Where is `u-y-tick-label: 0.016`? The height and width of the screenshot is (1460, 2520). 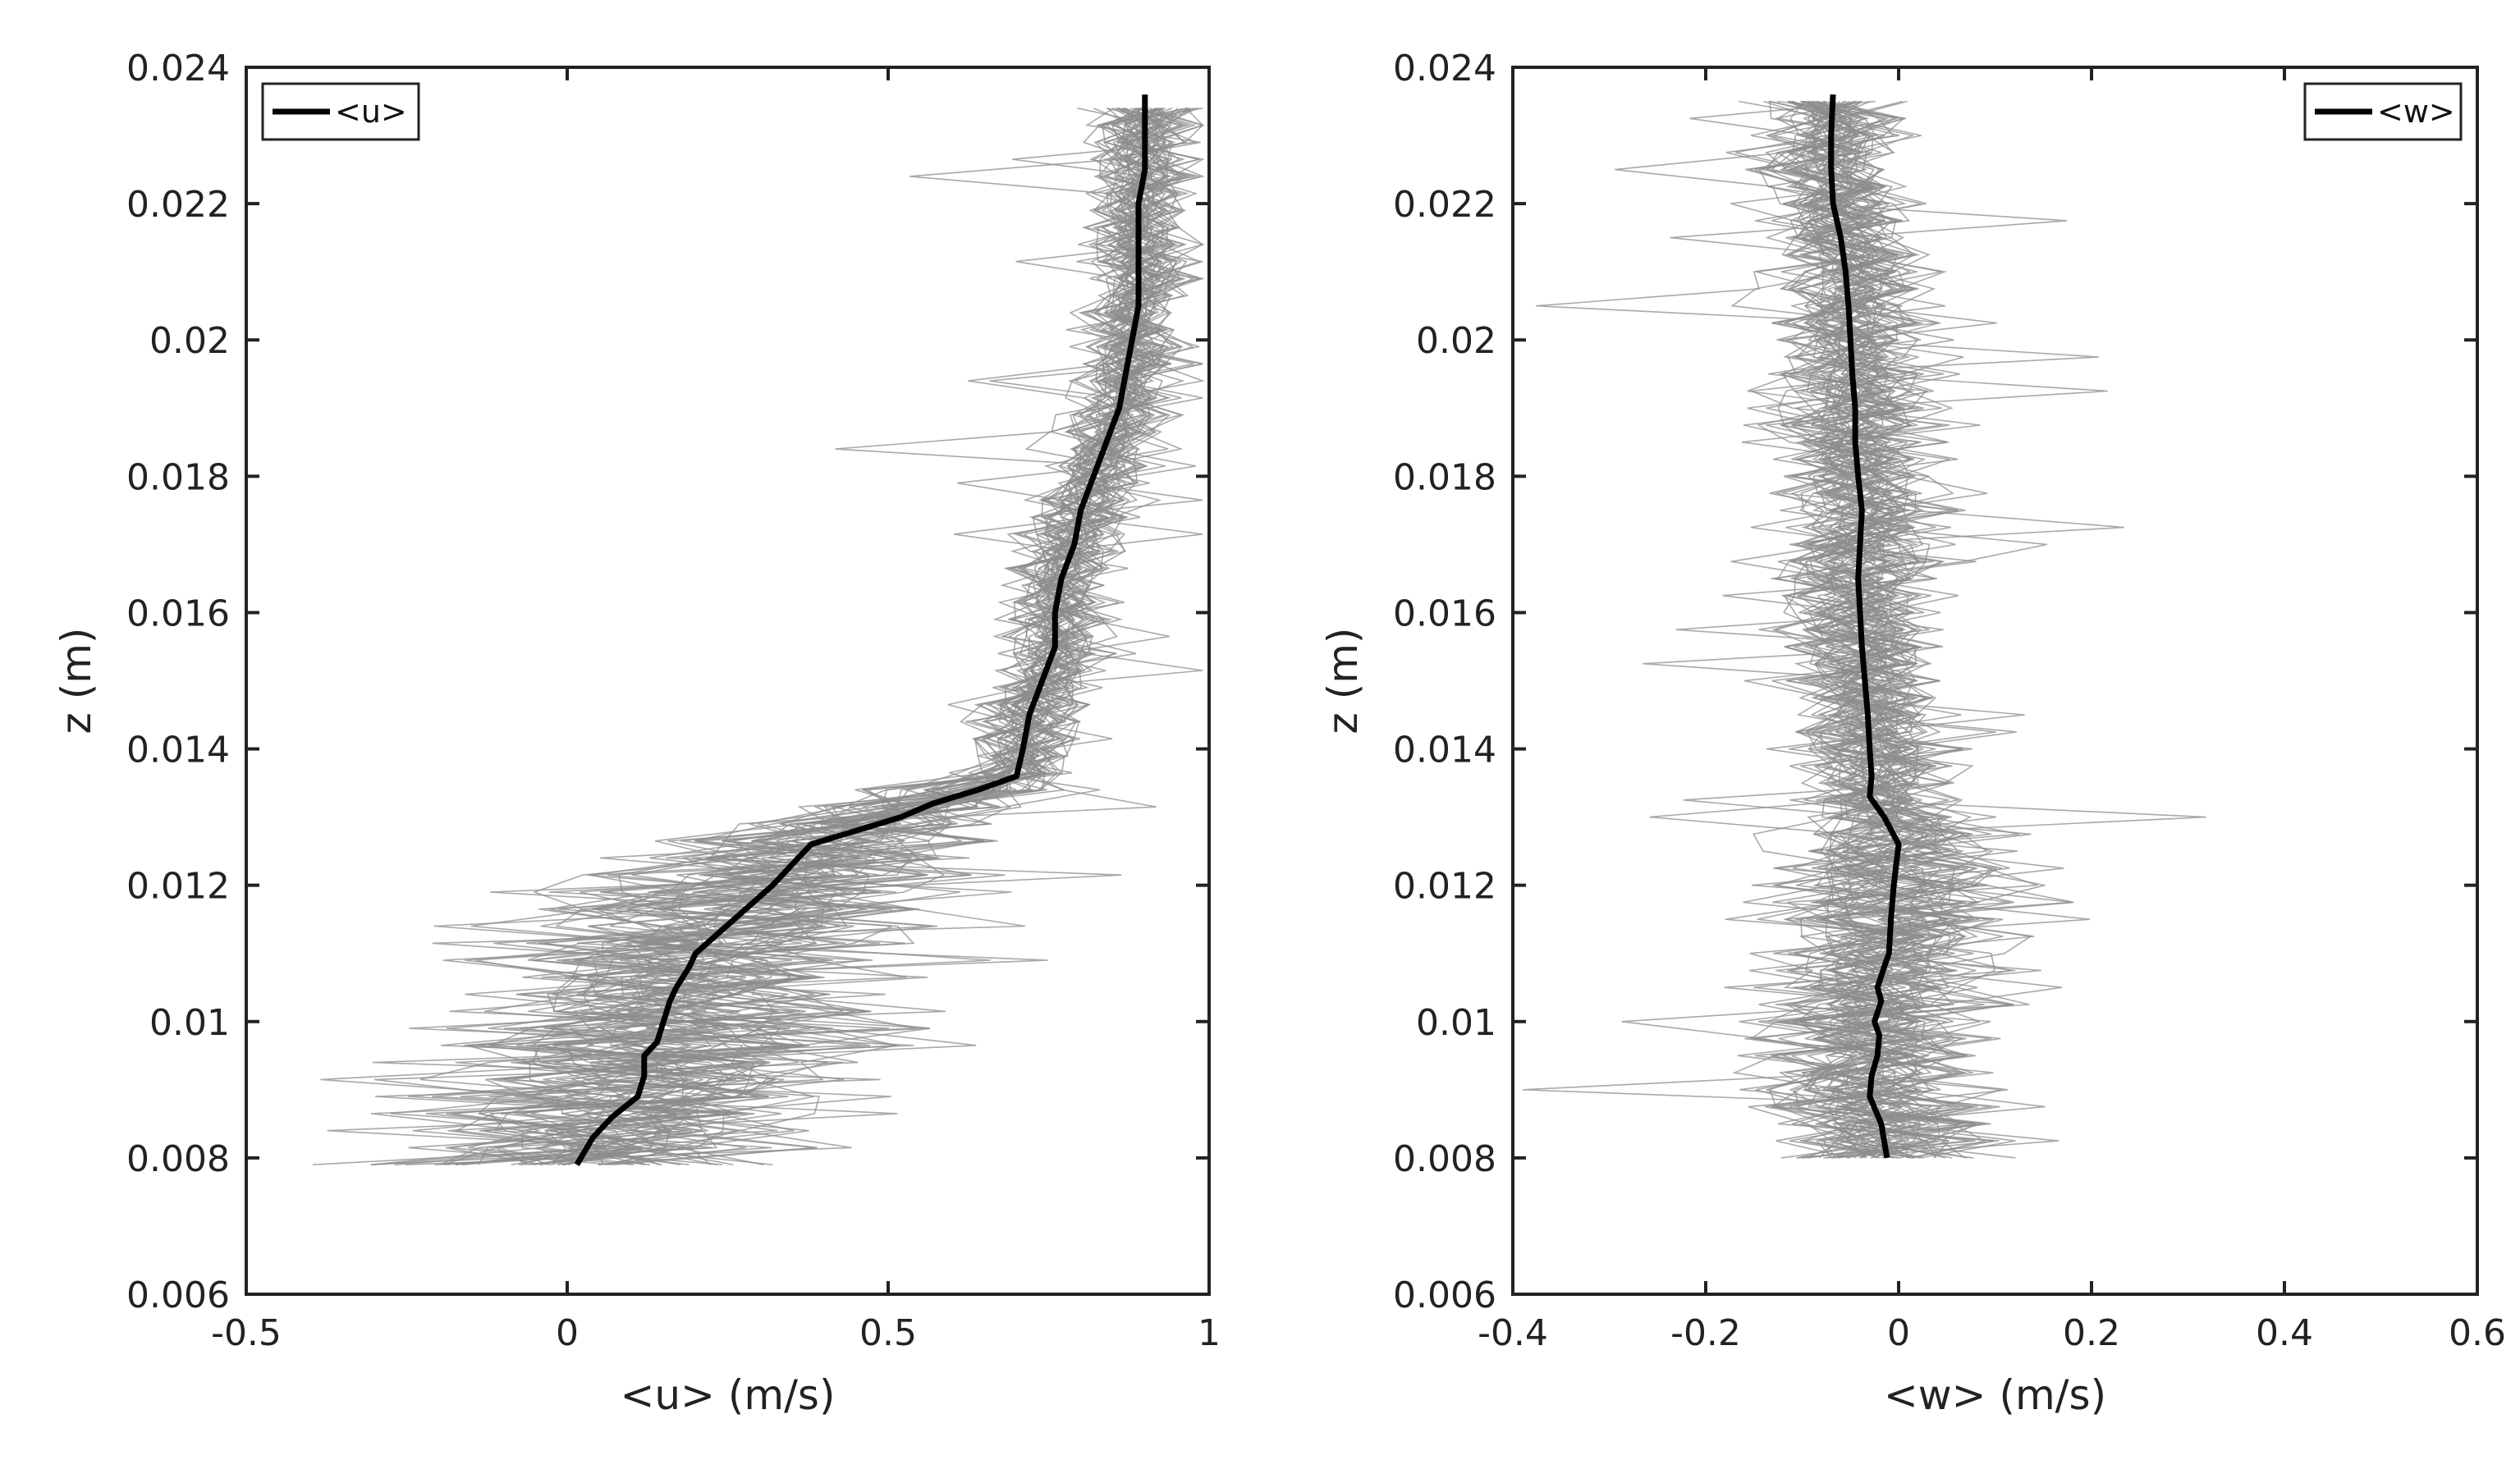
u-y-tick-label: 0.016 is located at coordinates (178, 613).